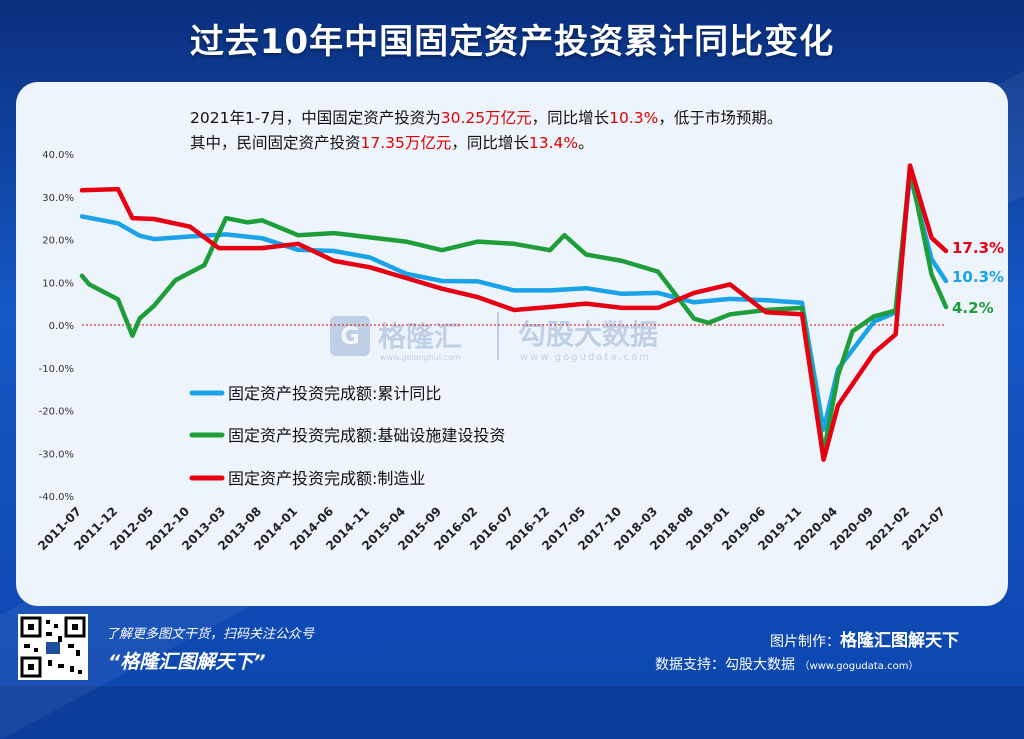  What do you see at coordinates (805, 642) in the screenshot?
I see `footer-made-label: 图片制作：` at bounding box center [805, 642].